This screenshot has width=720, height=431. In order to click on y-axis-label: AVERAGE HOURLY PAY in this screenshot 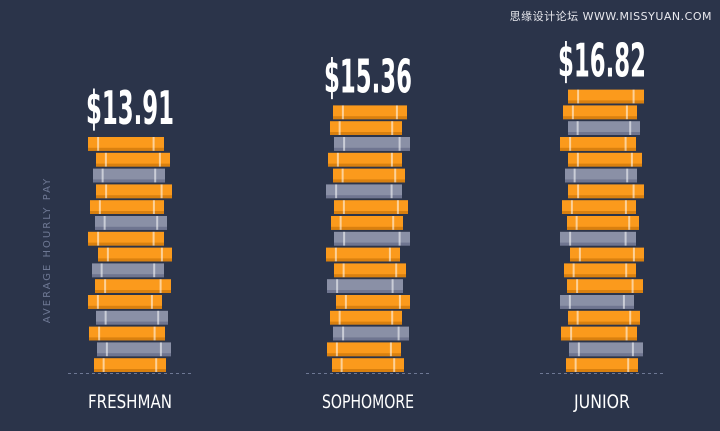, I will do `click(47, 250)`.